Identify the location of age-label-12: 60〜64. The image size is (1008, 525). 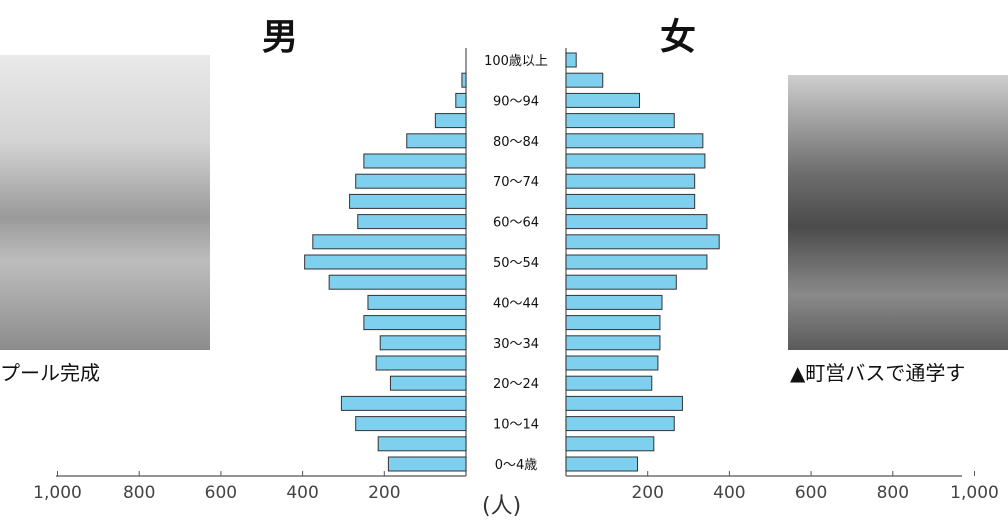
(516, 223).